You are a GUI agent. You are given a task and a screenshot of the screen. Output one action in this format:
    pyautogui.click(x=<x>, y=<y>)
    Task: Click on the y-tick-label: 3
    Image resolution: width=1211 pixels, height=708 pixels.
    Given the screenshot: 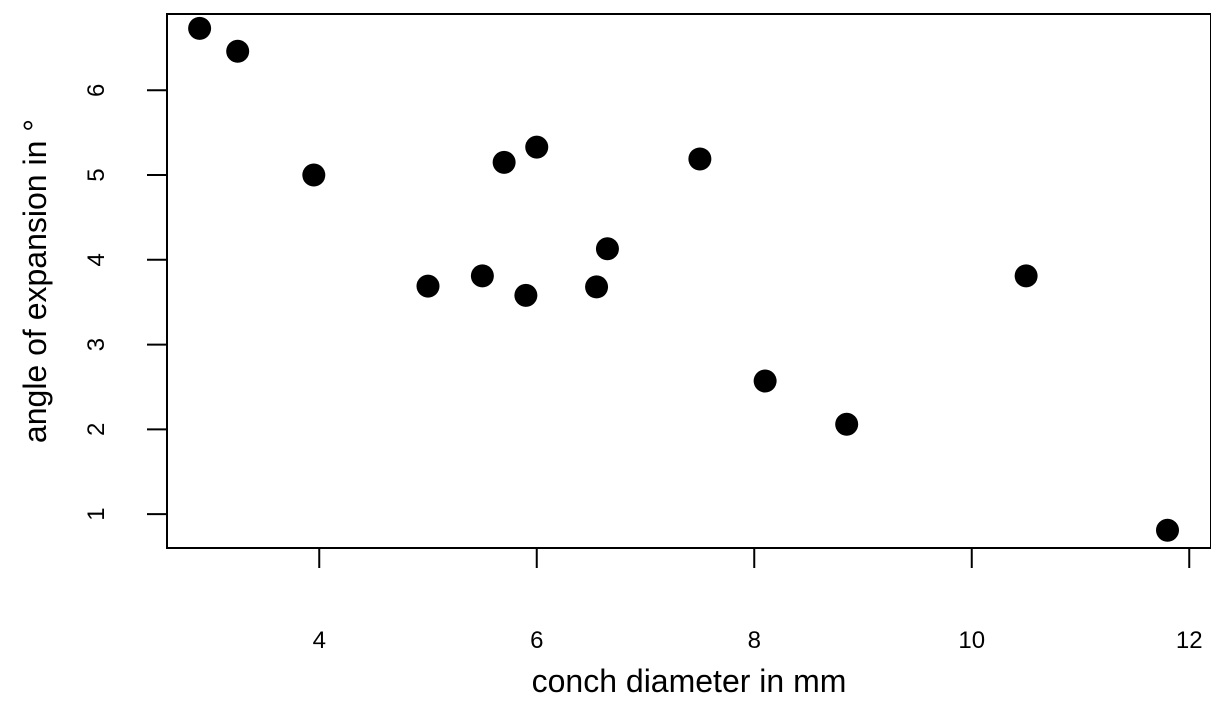 What is the action you would take?
    pyautogui.click(x=96, y=344)
    